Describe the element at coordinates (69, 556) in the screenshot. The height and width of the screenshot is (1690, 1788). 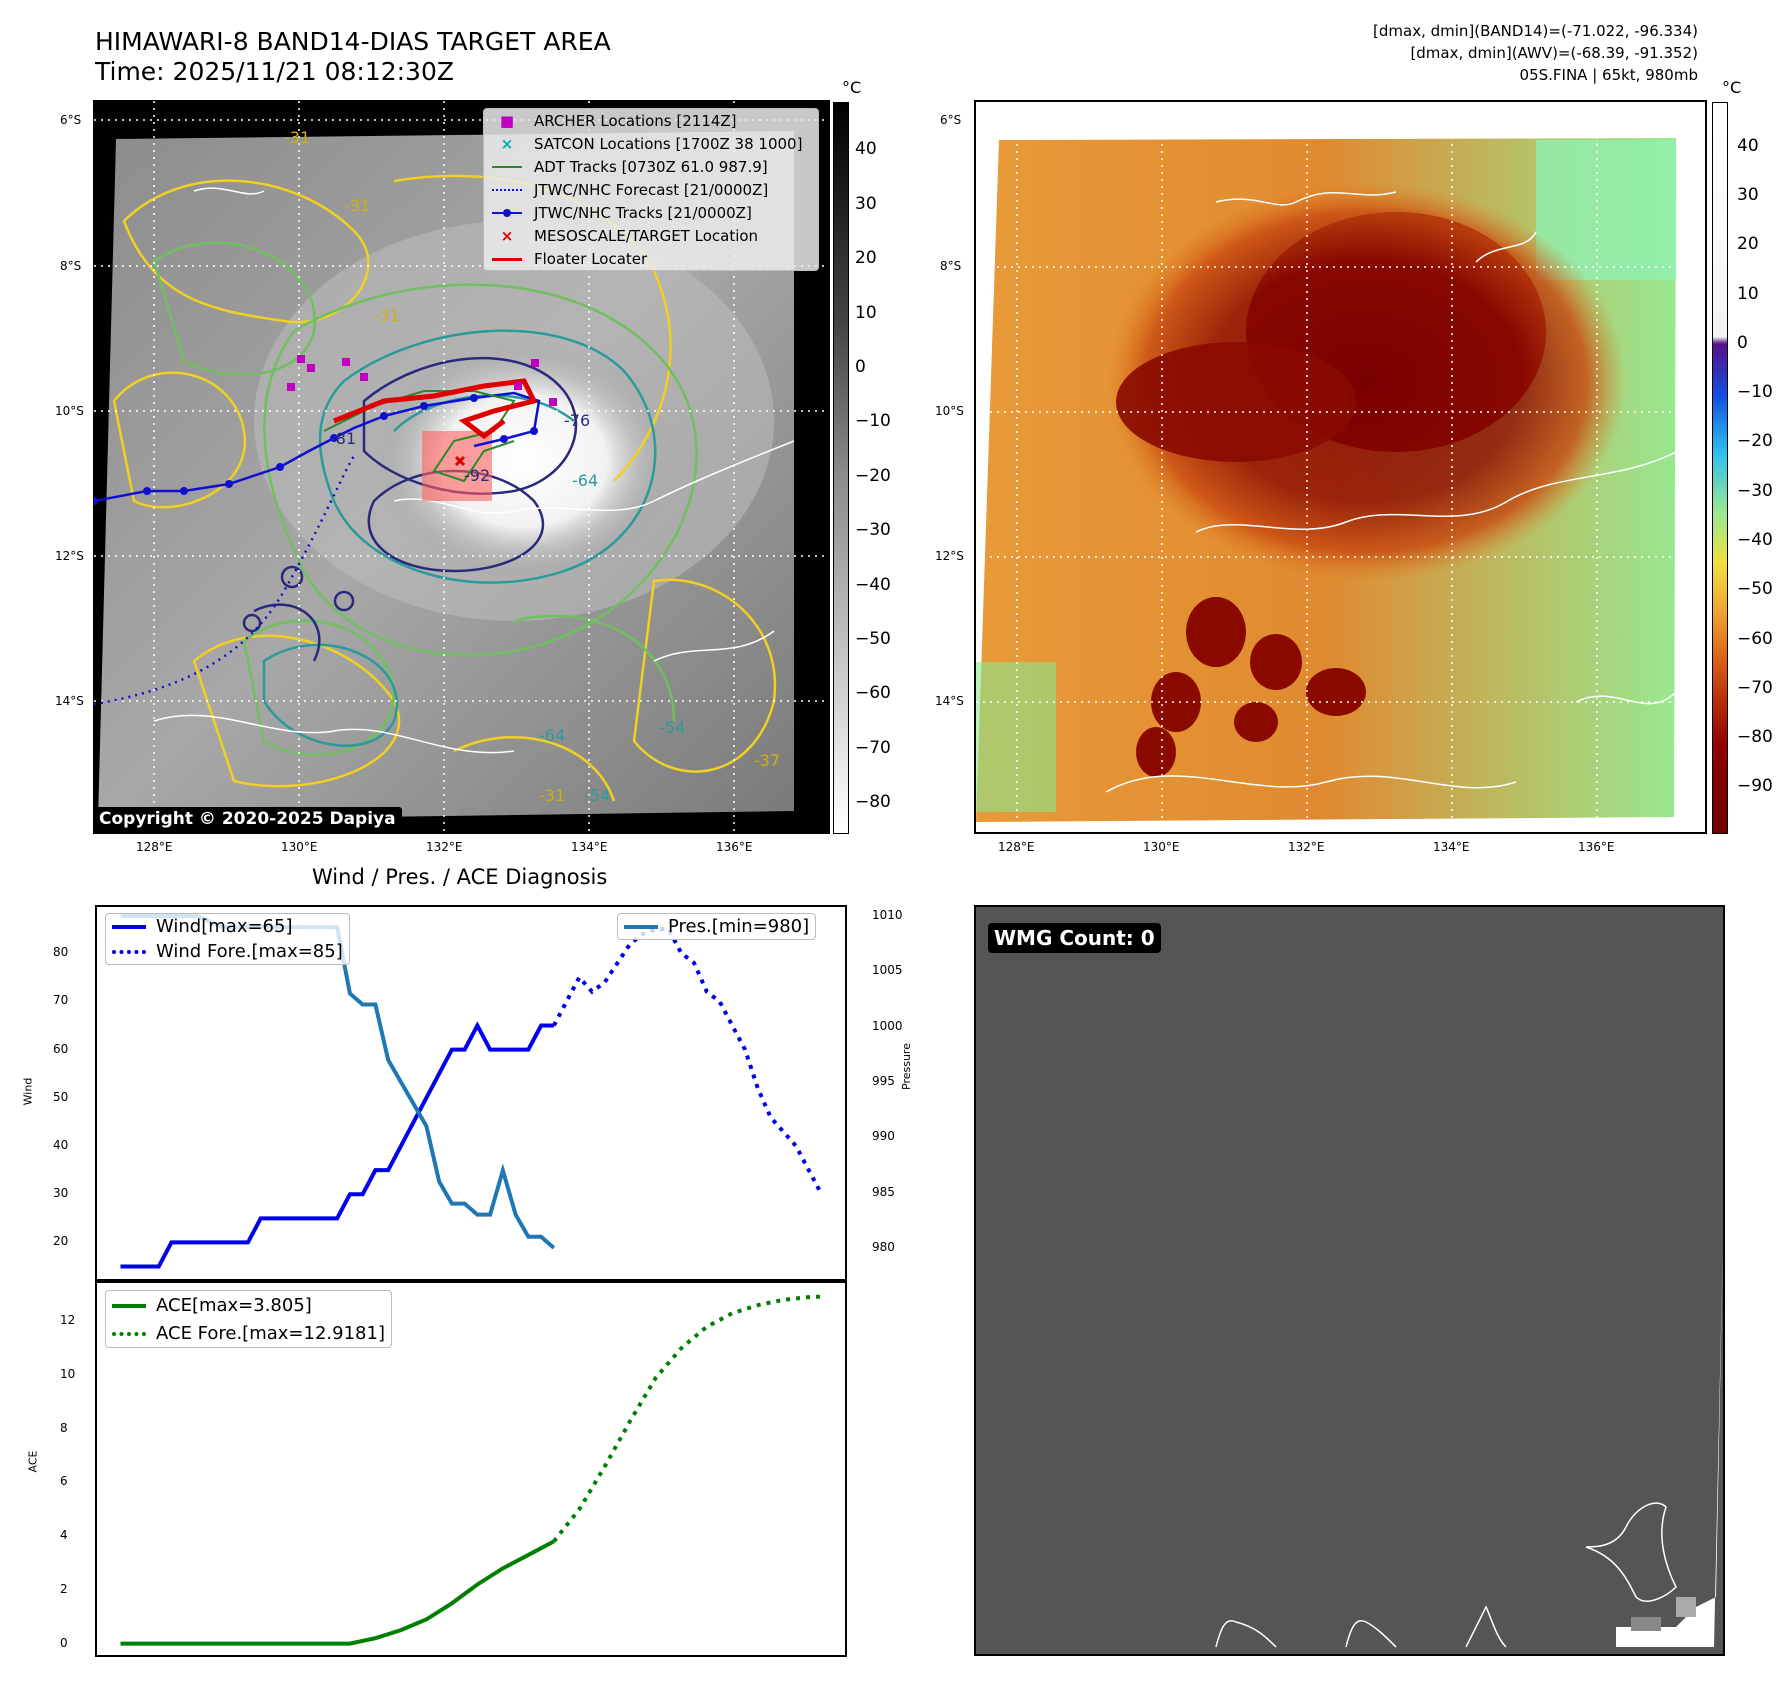
I see `lat-tick: 12°S` at that location.